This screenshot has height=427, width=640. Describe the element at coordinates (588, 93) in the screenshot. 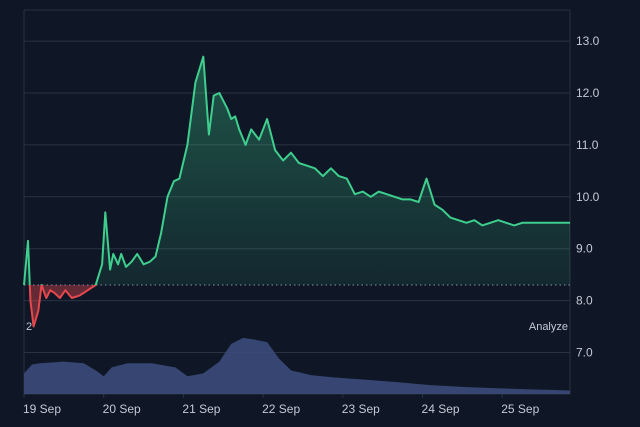

I see `y-tick-label: 12.0` at that location.